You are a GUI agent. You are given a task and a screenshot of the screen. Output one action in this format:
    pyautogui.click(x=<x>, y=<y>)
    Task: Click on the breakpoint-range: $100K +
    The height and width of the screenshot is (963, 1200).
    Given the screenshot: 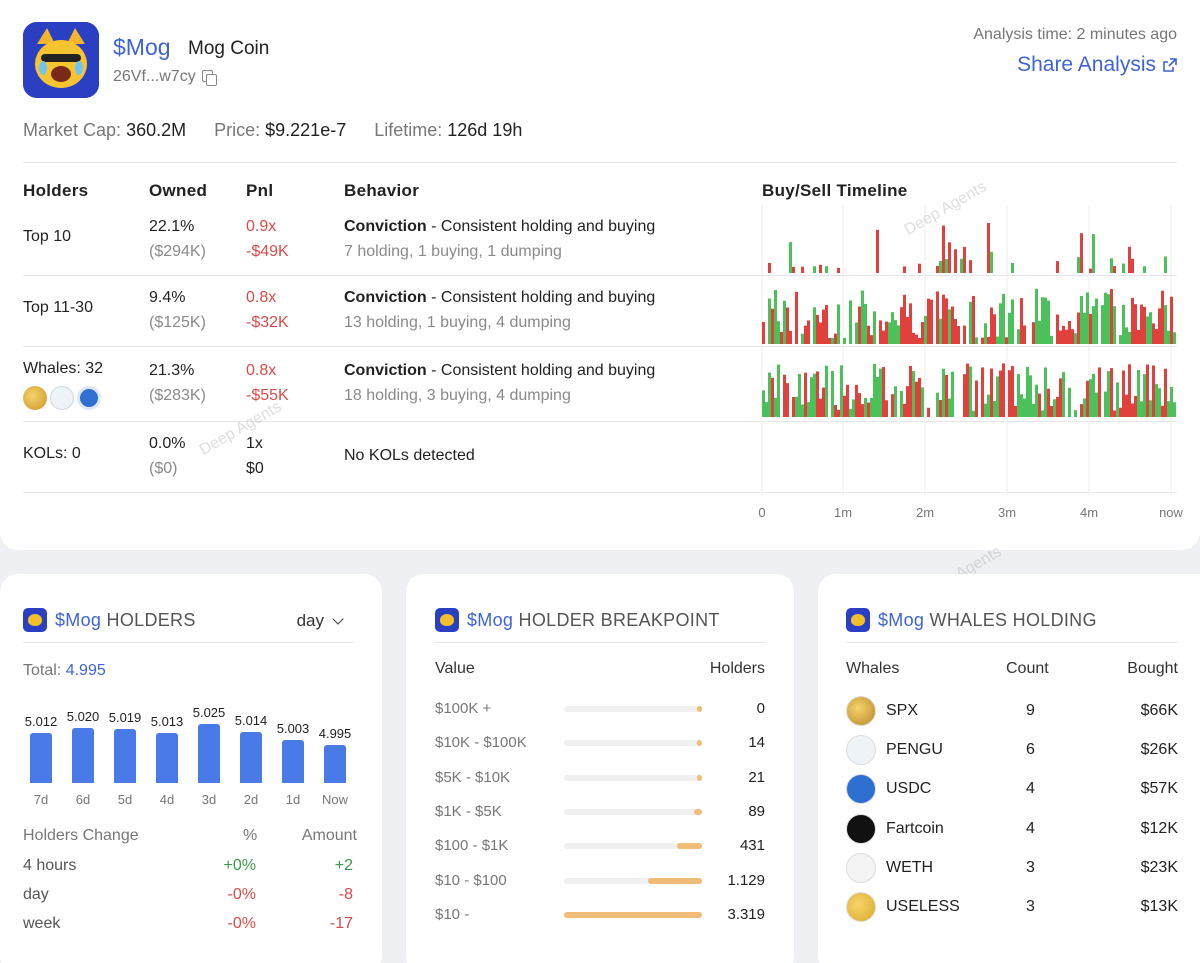 What is the action you would take?
    pyautogui.click(x=463, y=708)
    